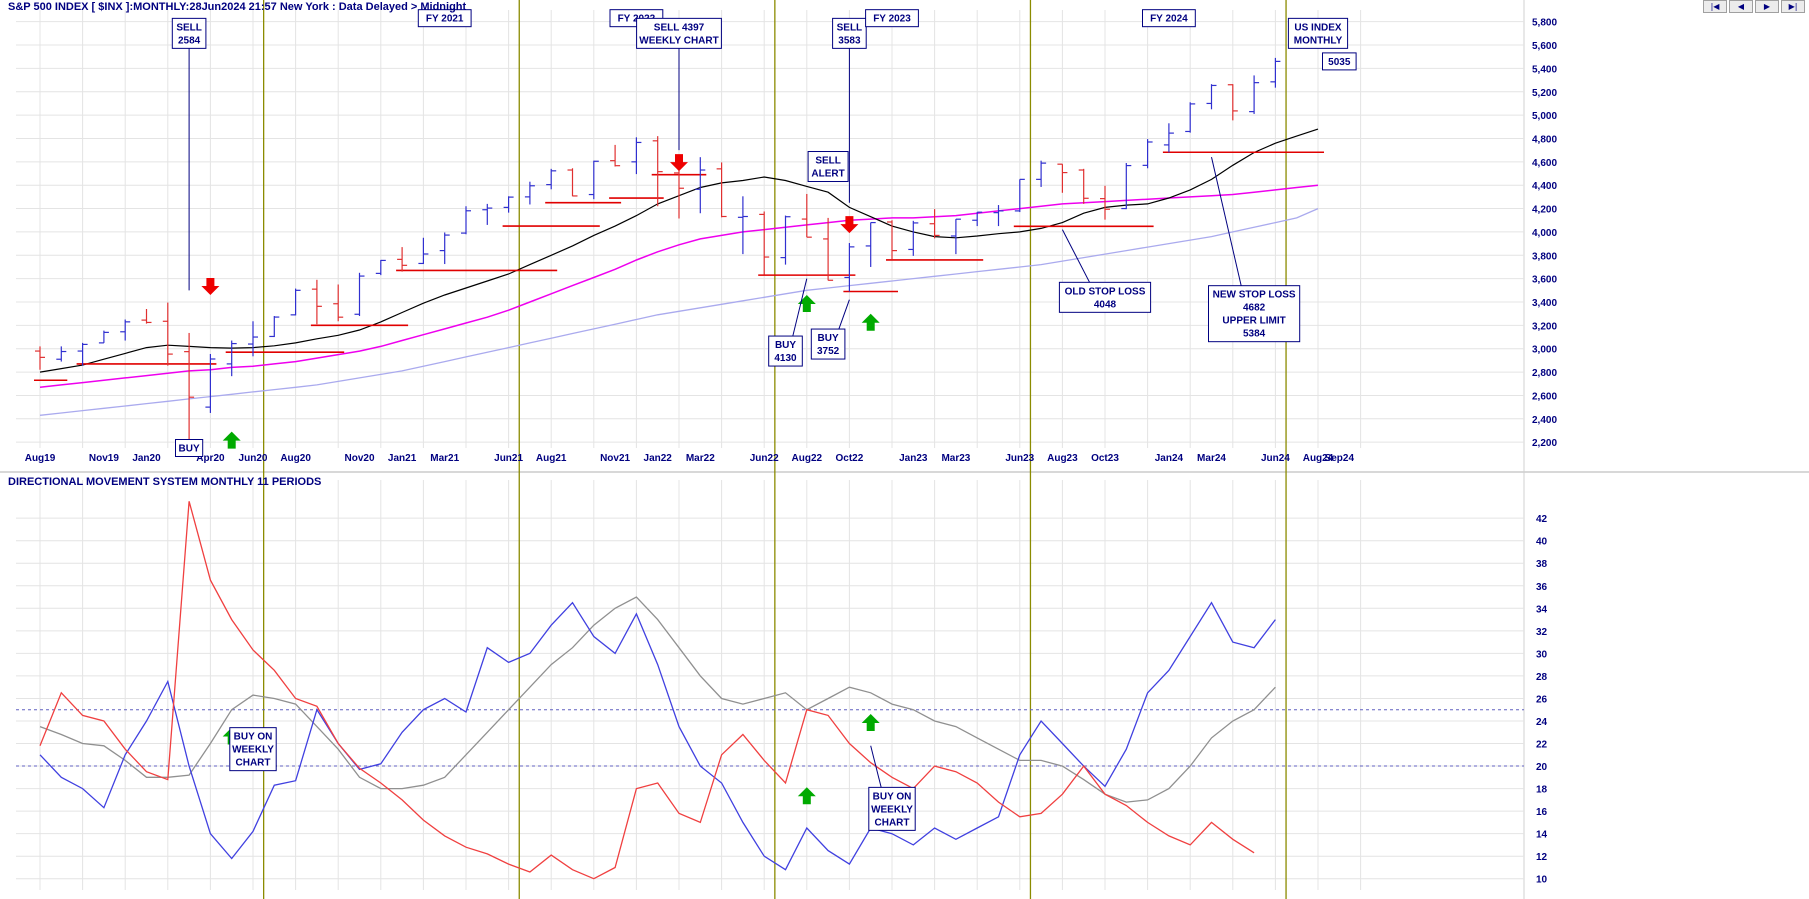 The width and height of the screenshot is (1809, 899). What do you see at coordinates (1062, 458) in the screenshot?
I see `x-tick-label: Aug23` at bounding box center [1062, 458].